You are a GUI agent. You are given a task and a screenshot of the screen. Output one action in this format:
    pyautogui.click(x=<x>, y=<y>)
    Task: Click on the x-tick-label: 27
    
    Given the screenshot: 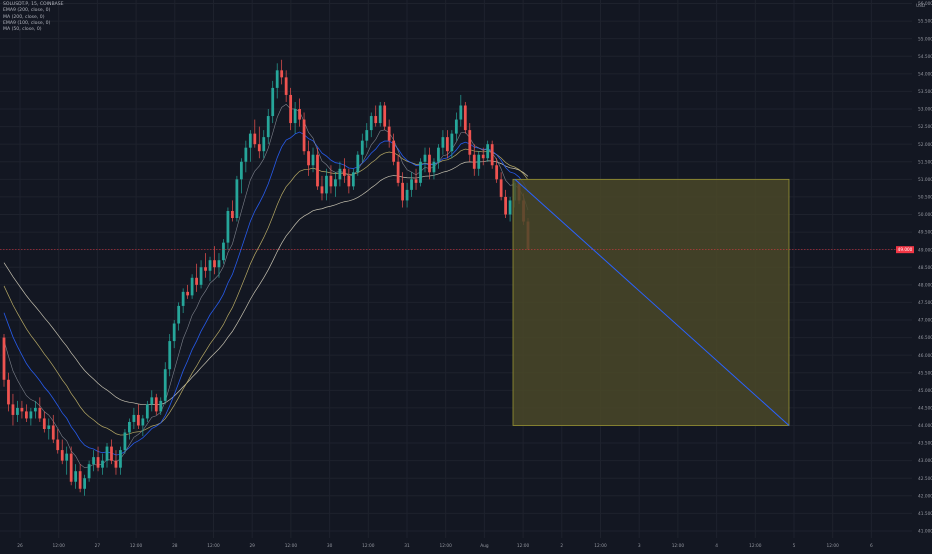 What is the action you would take?
    pyautogui.click(x=98, y=546)
    